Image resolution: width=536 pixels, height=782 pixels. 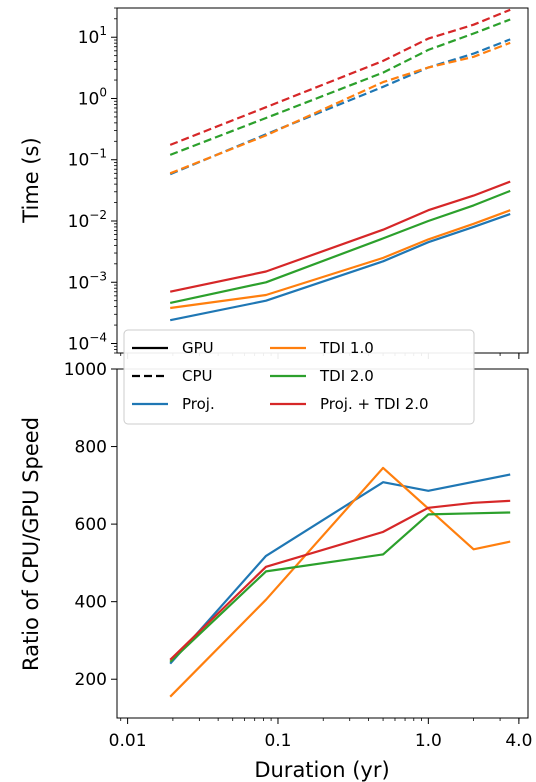 What do you see at coordinates (31, 544) in the screenshot?
I see `ratio-axis-label: Ratio of CPU/GPU Speed` at bounding box center [31, 544].